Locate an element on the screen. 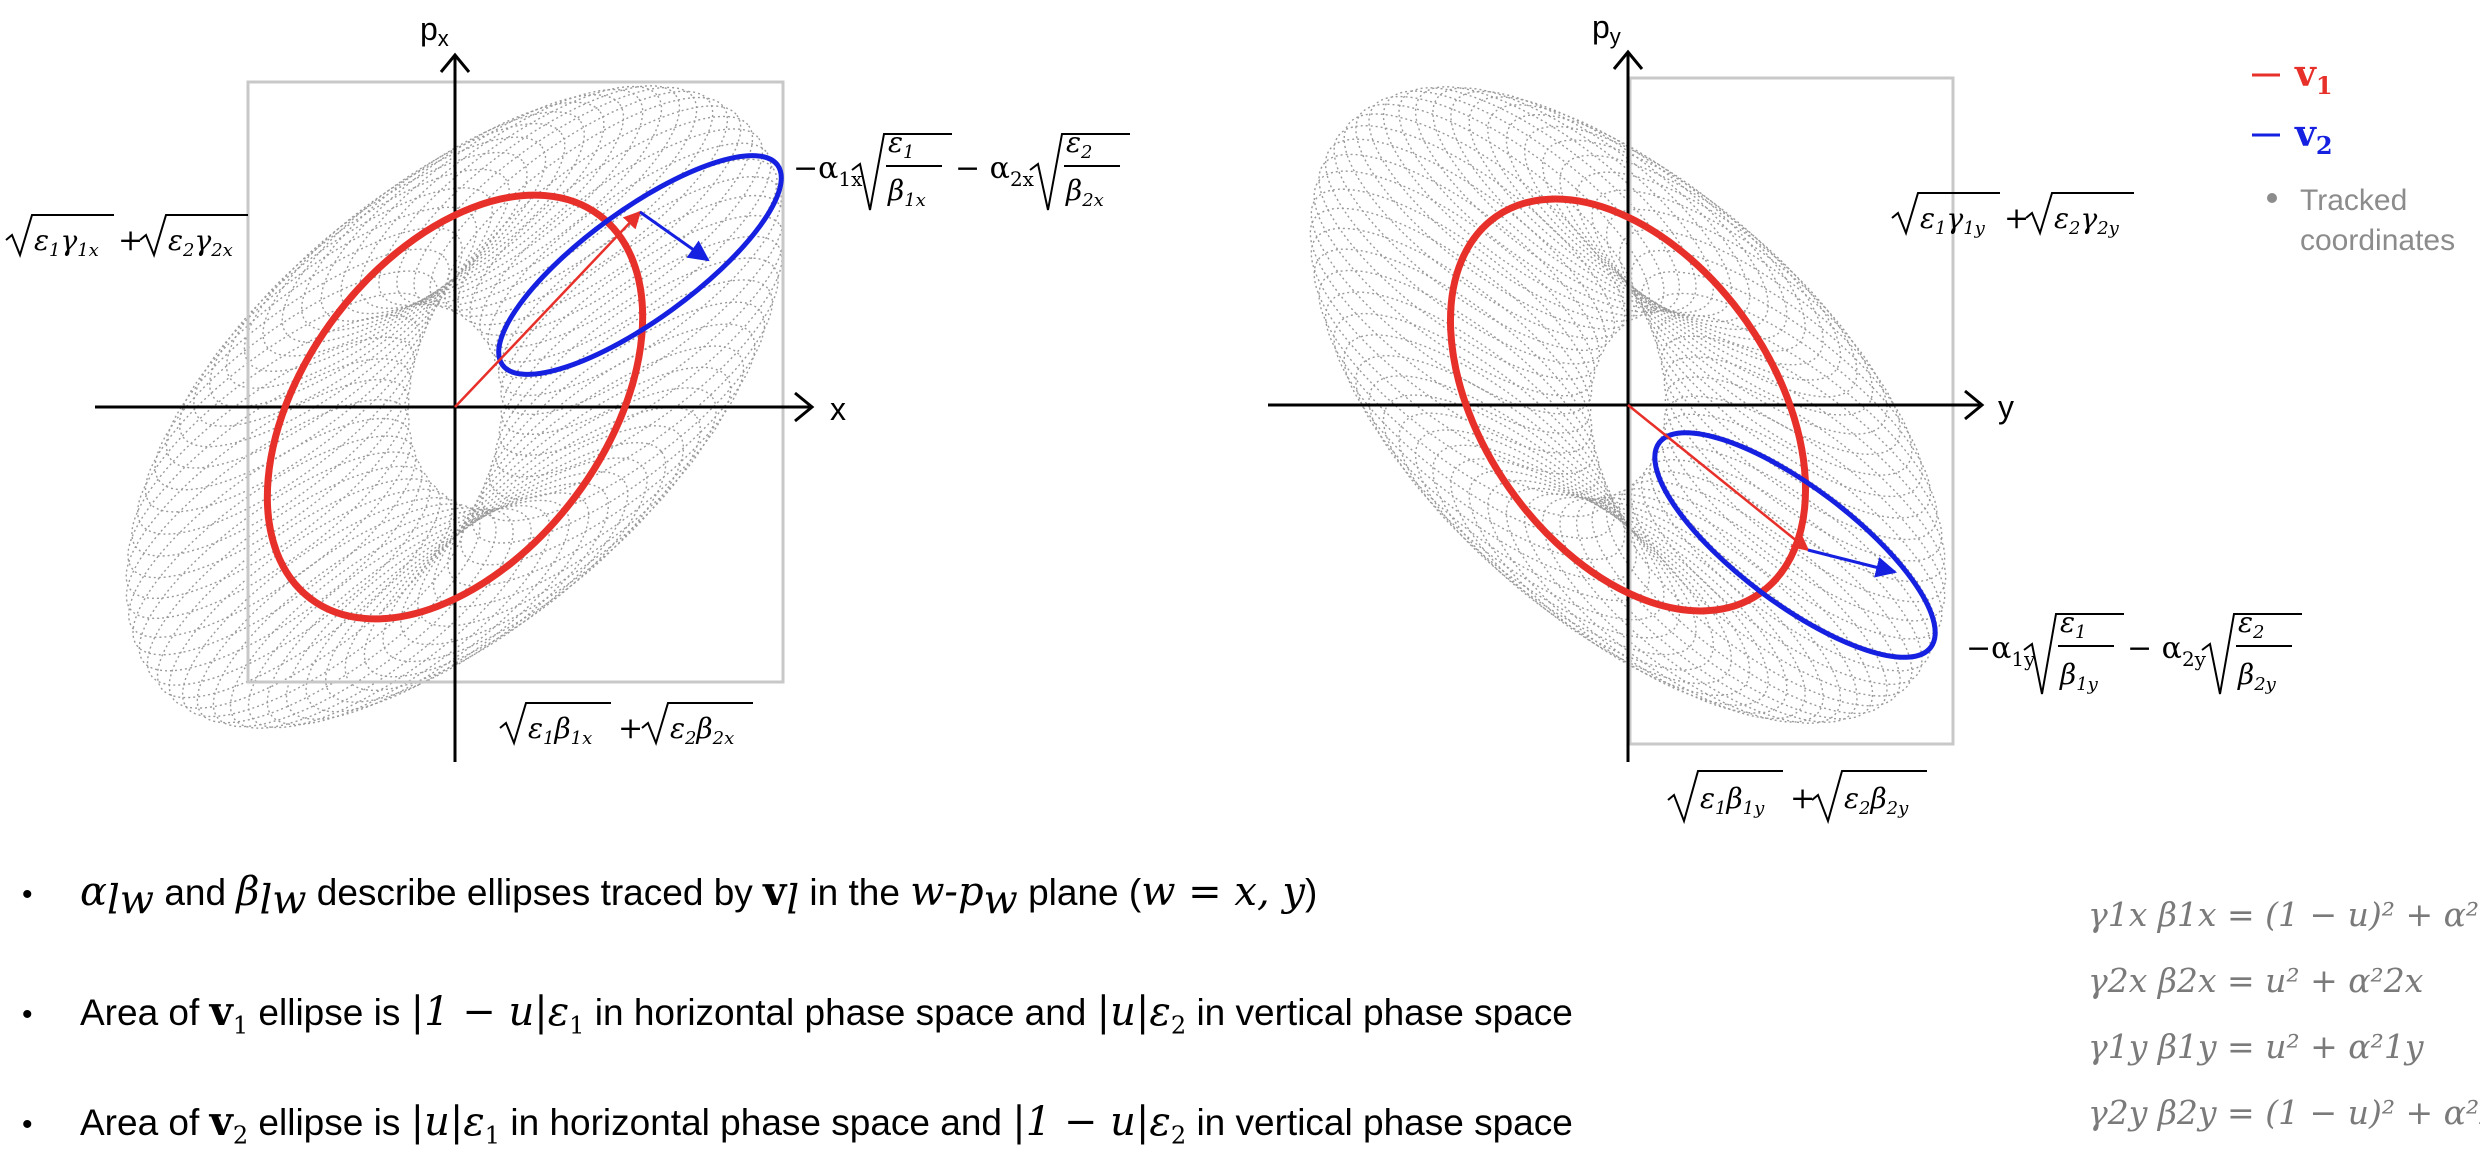 The width and height of the screenshot is (2480, 1152). left-label-bottom: ε1β1x + ε2β2x is located at coordinates (626, 725).